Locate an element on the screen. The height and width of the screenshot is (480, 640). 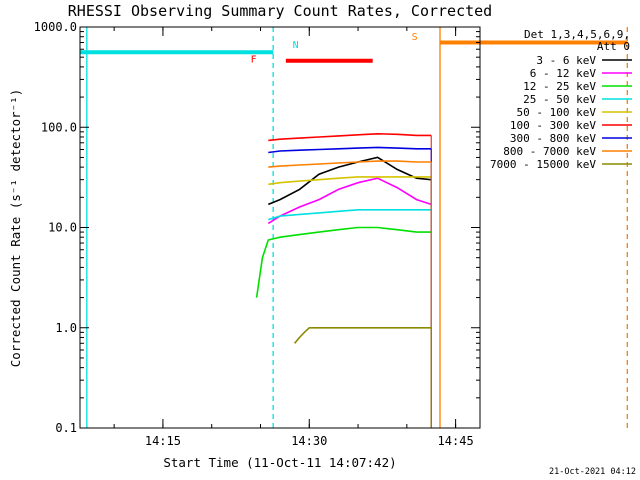
band-label-S: S is located at coordinates (415, 37).